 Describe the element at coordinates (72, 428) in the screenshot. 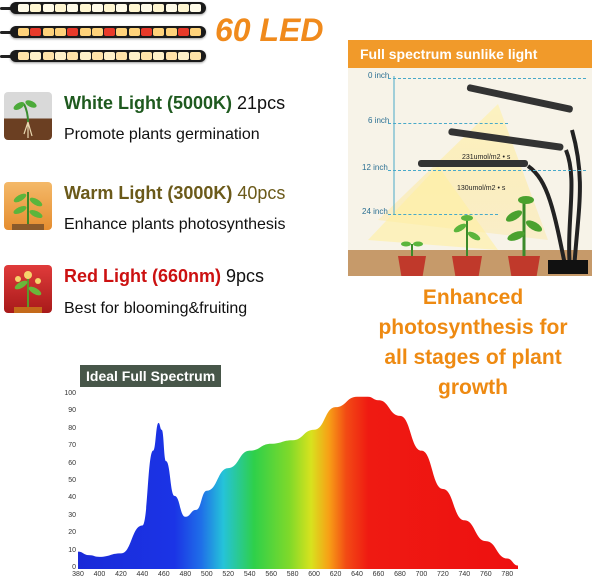

I see `y-tick-label: 80` at that location.